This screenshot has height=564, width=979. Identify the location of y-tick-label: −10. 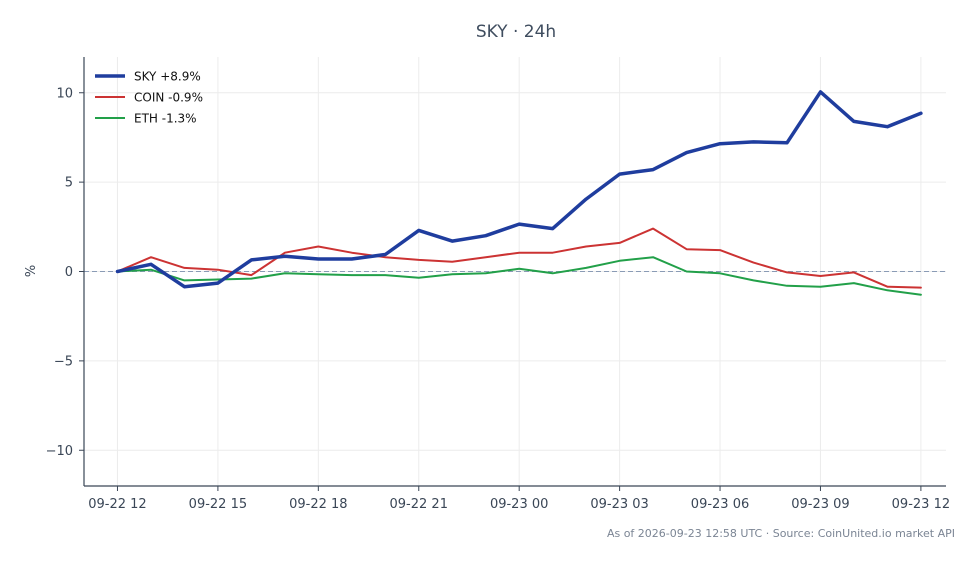
(59, 451).